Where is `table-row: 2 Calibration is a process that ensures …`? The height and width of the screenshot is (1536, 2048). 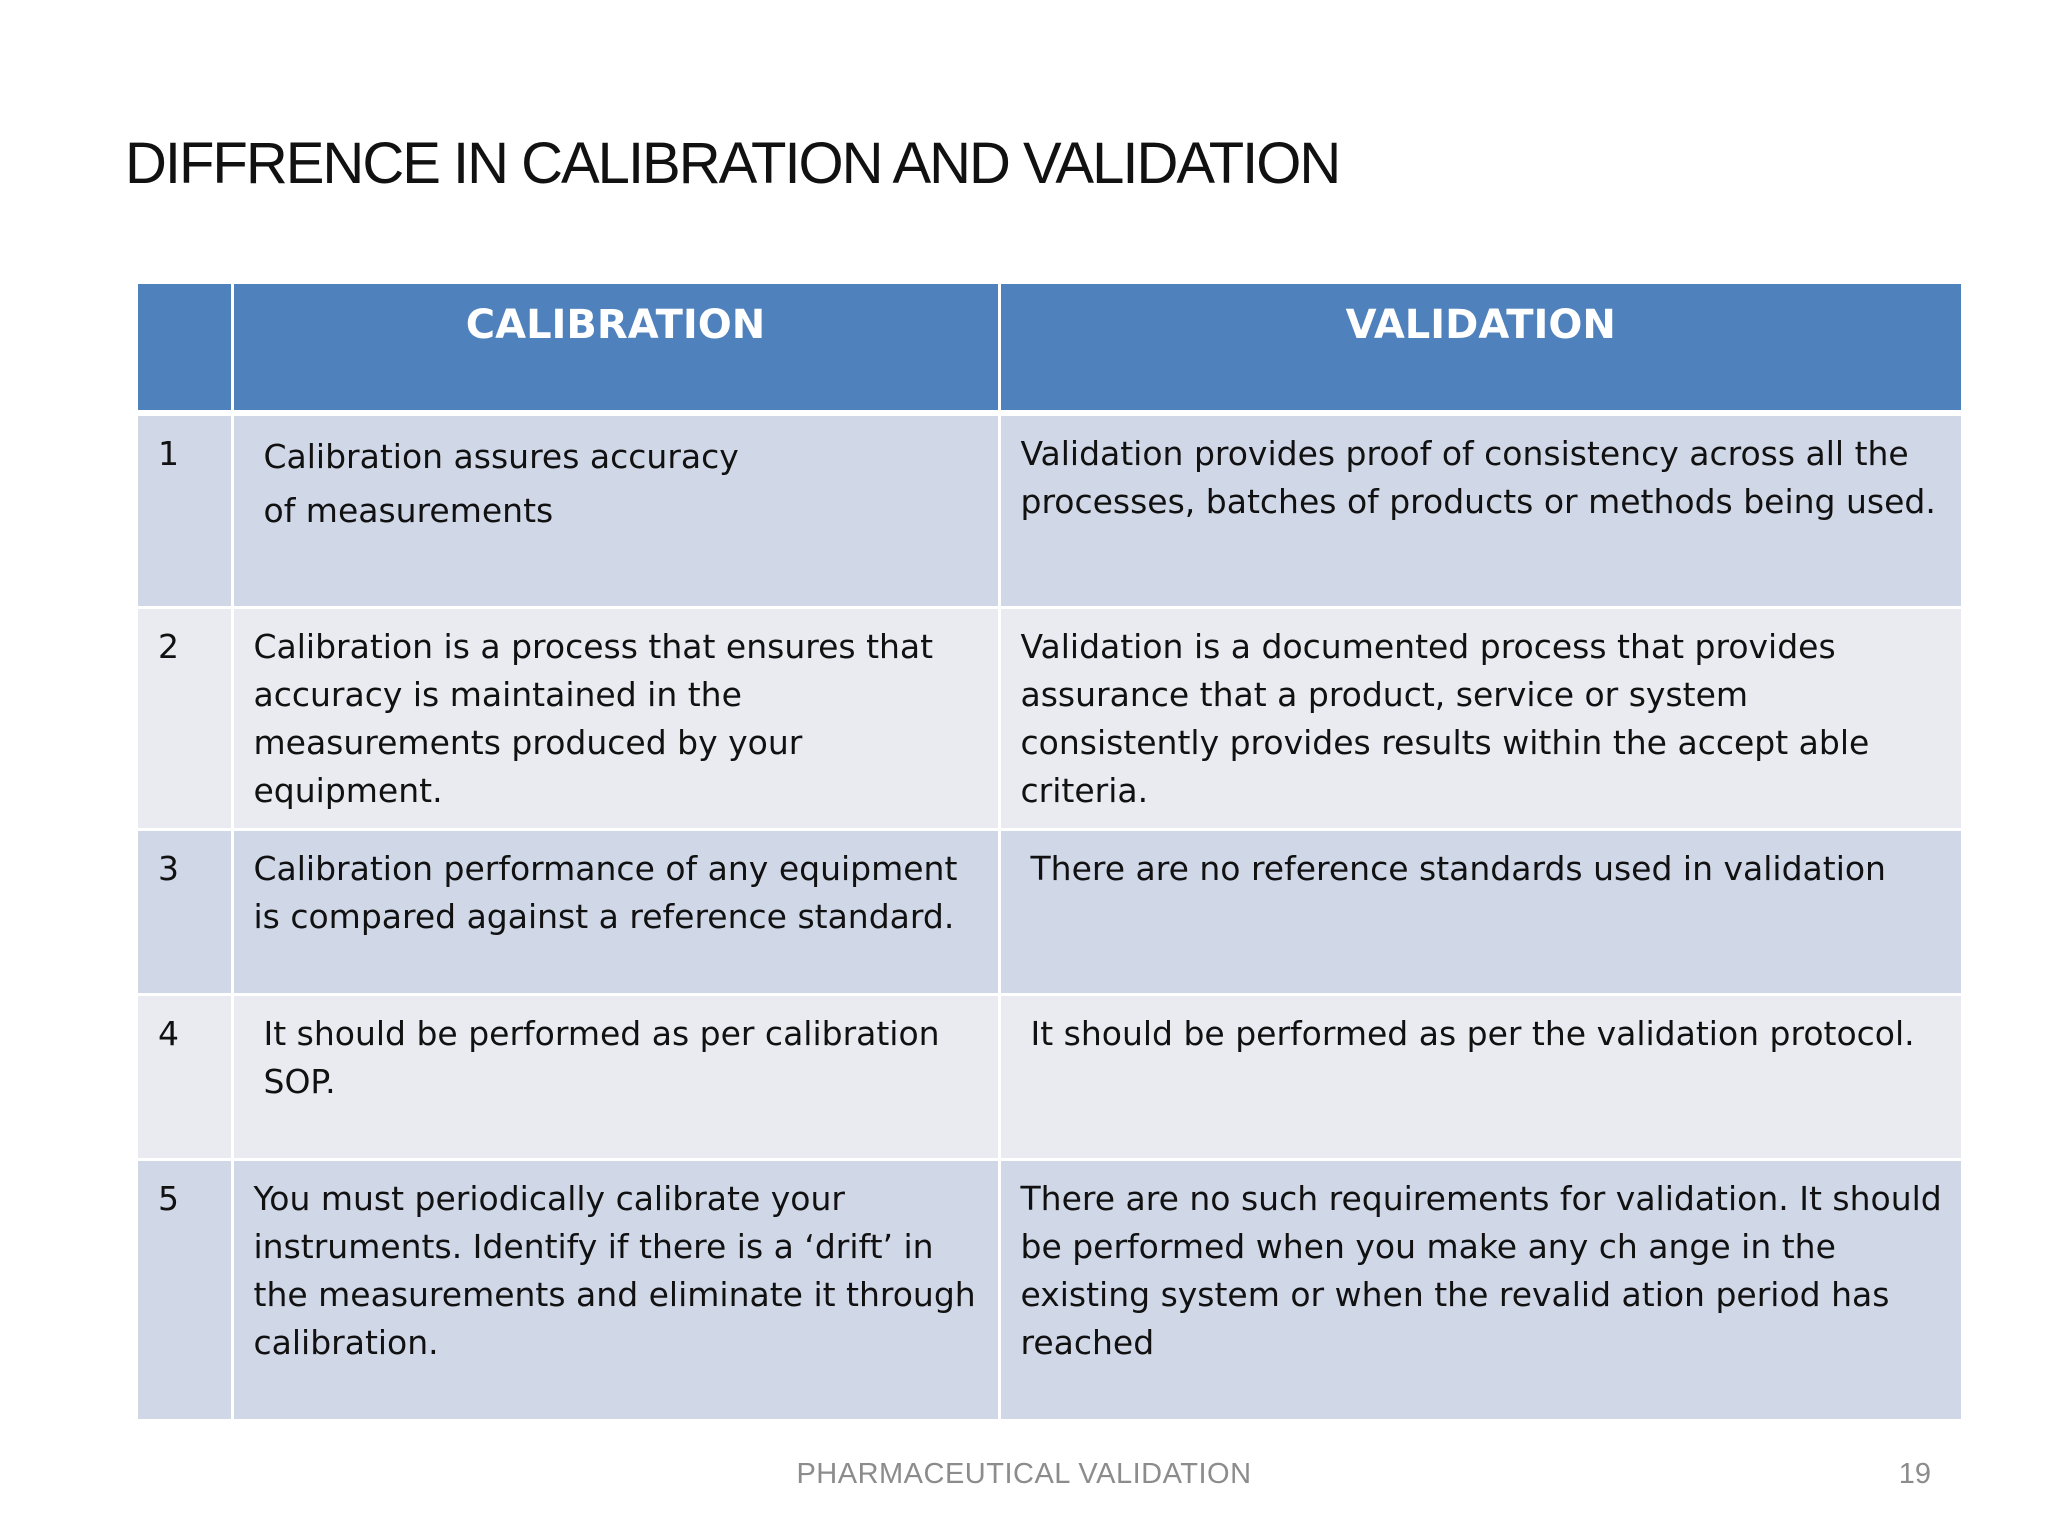 table-row: 2 Calibration is a process that ensures … is located at coordinates (1049, 719).